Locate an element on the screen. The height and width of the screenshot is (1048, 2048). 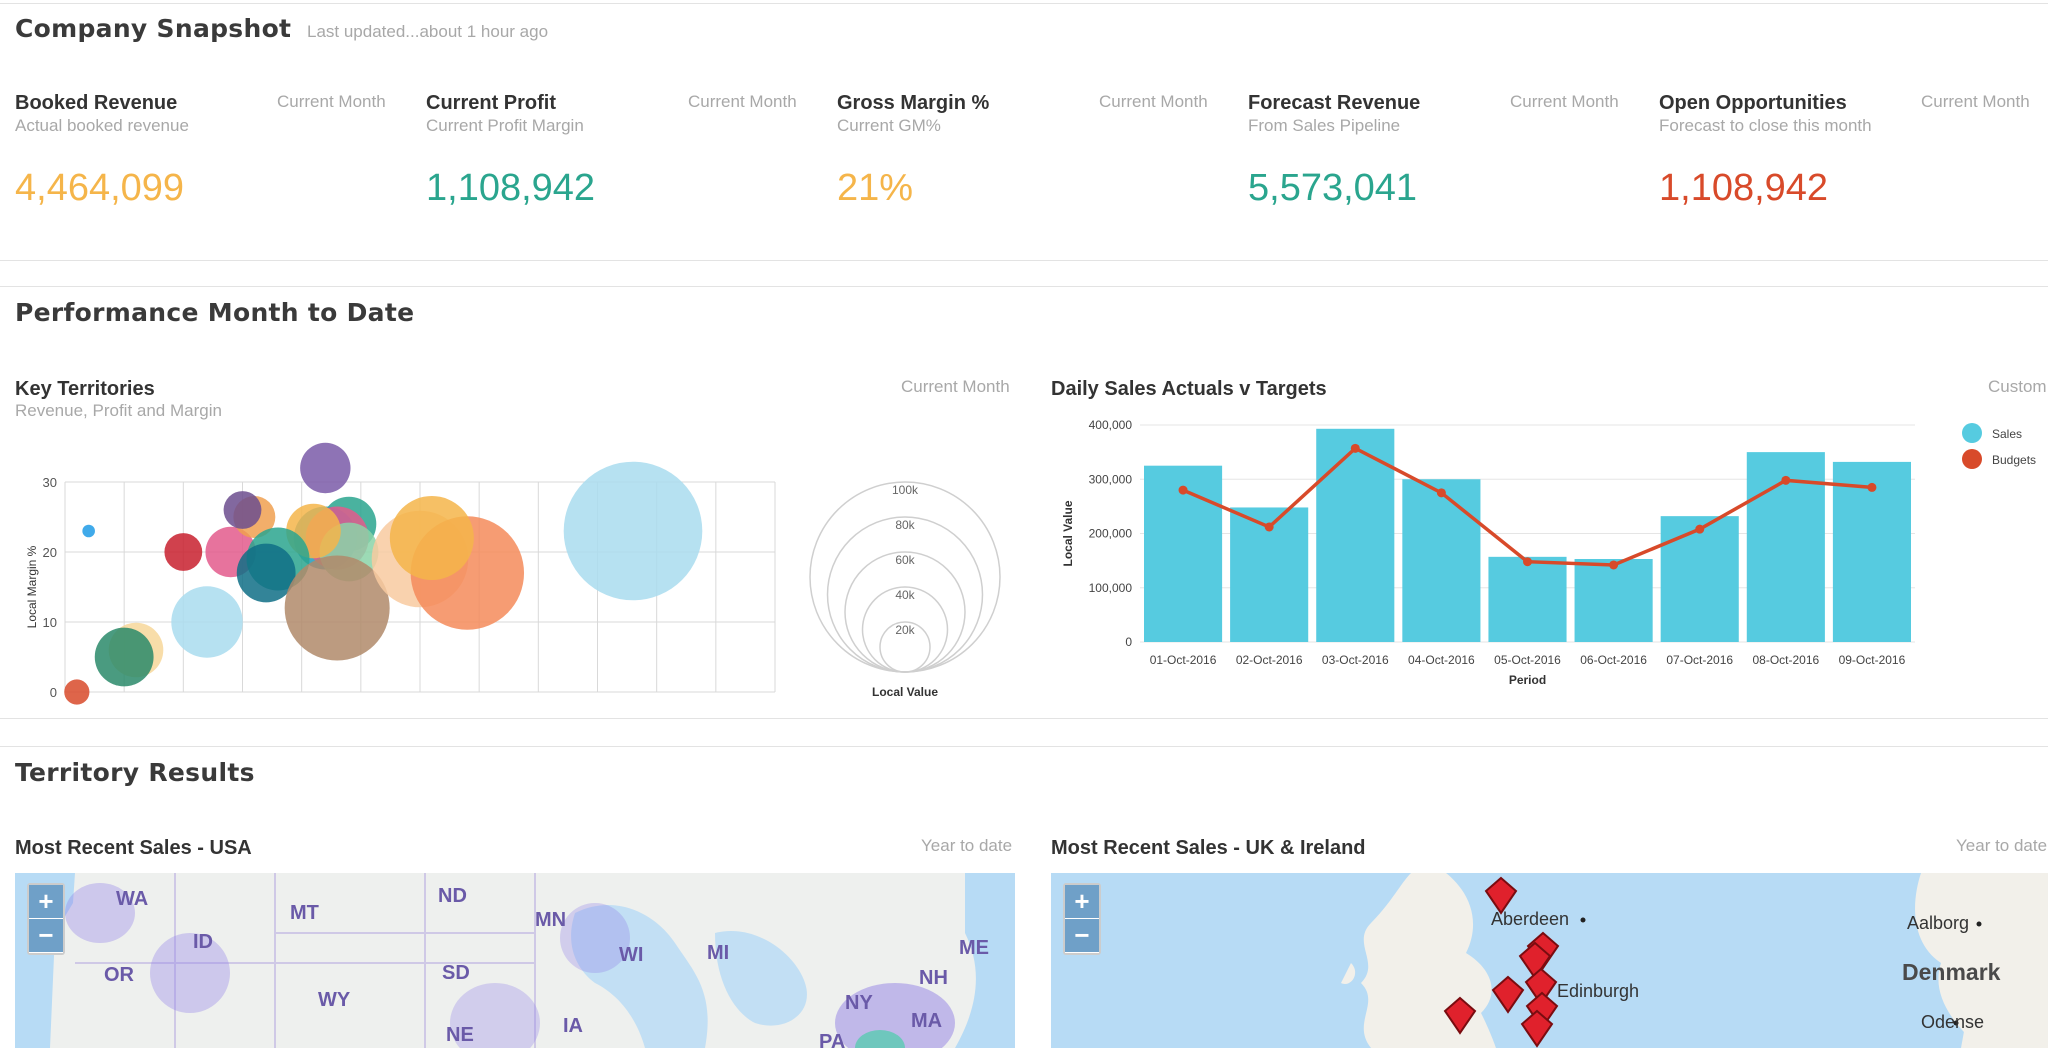
bubble-panel-subtitle: Revenue, Profit and Margin is located at coordinates (118, 410).